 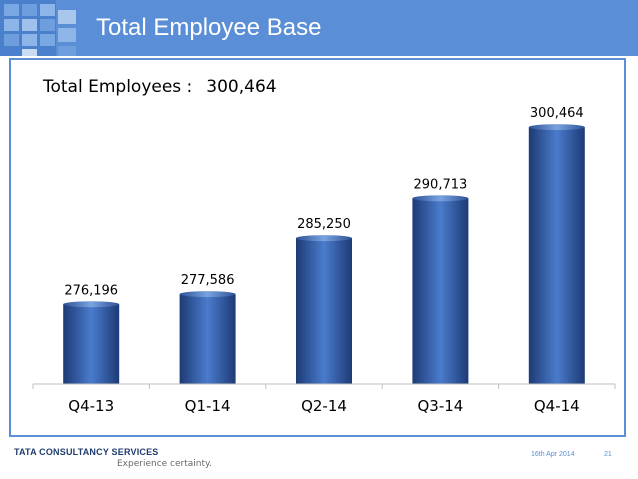 What do you see at coordinates (440, 406) in the screenshot?
I see `category-label: Q3-14` at bounding box center [440, 406].